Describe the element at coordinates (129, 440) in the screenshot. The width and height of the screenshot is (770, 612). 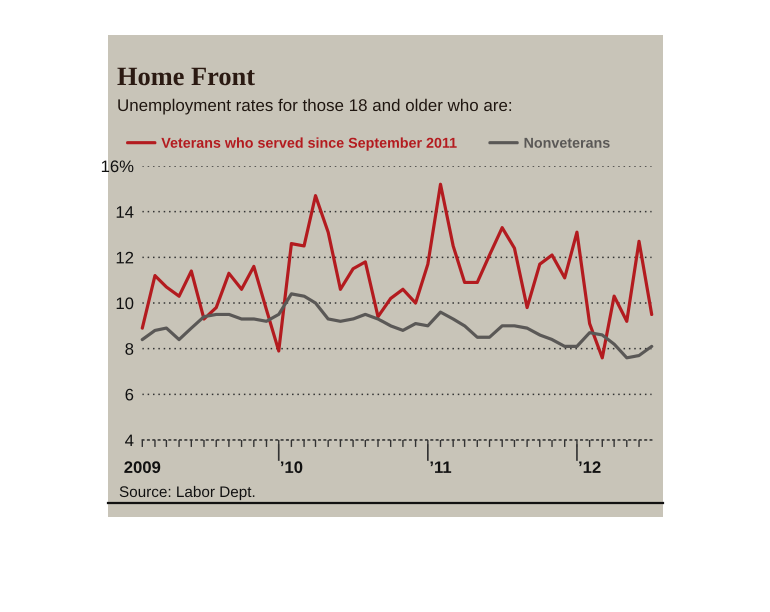
I see `y-tick-label: 4` at that location.